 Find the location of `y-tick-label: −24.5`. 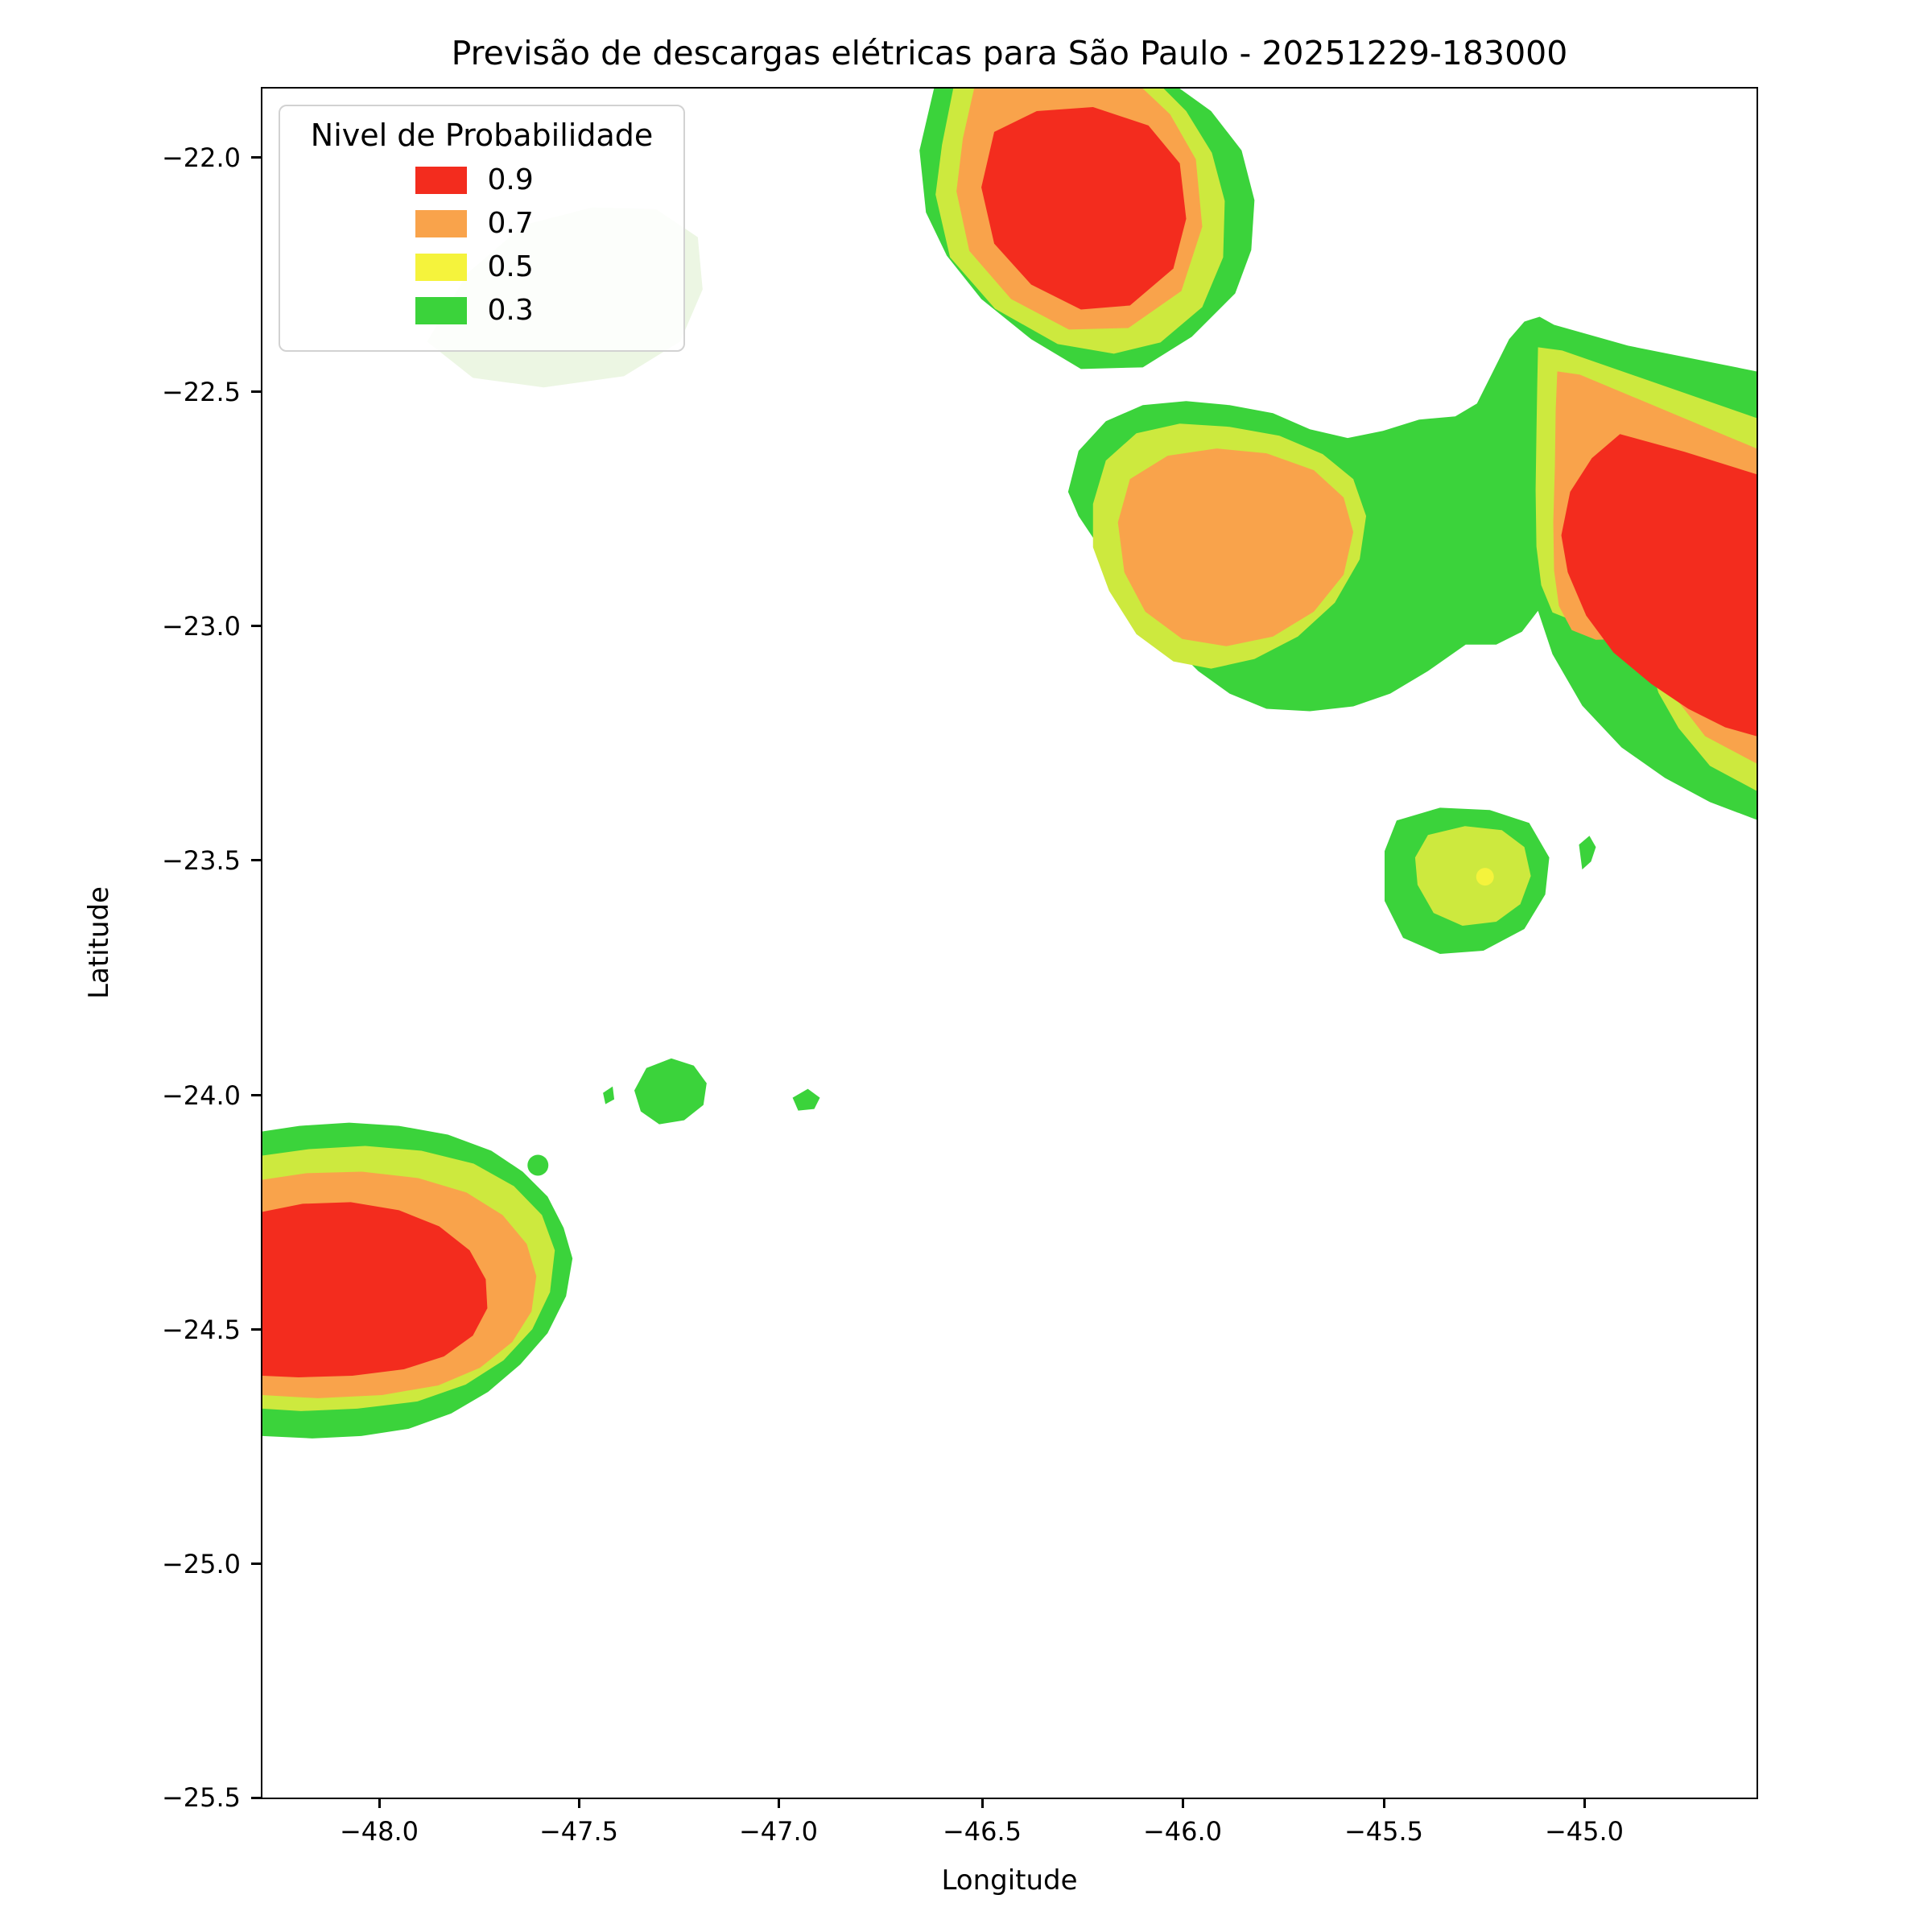

y-tick-label: −24.5 is located at coordinates (201, 1330).